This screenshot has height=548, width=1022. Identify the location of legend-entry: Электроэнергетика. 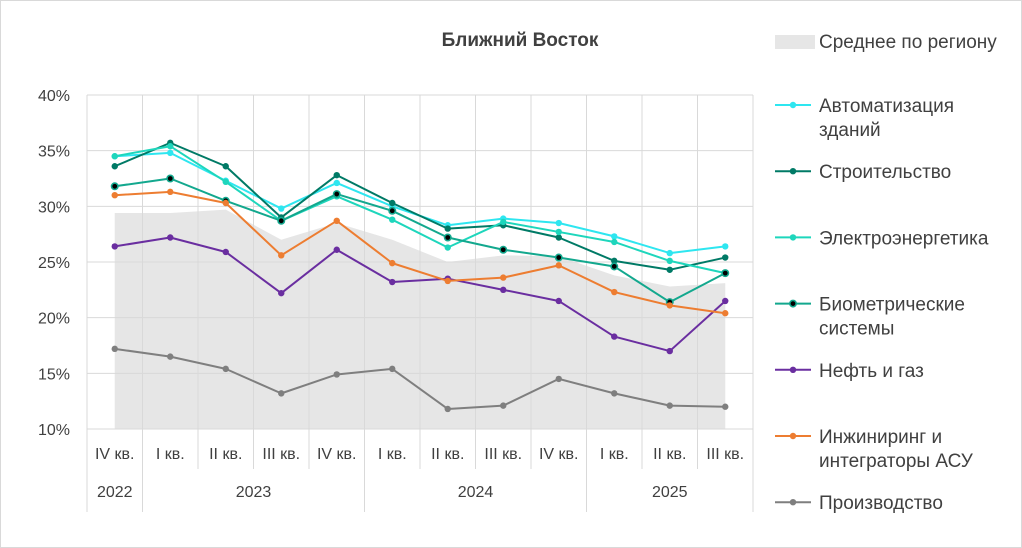
(882, 238).